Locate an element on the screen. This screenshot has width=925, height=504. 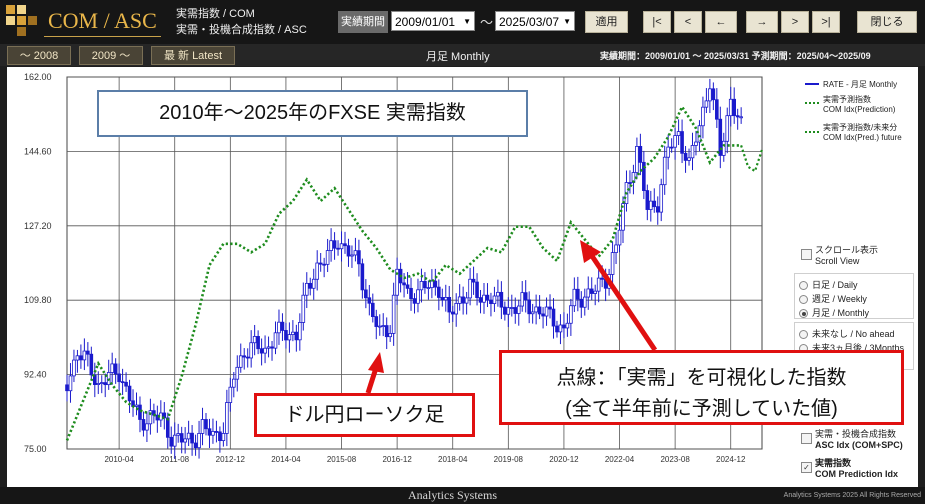
tab-latest: 最 新 Latest is located at coordinates (193, 55).